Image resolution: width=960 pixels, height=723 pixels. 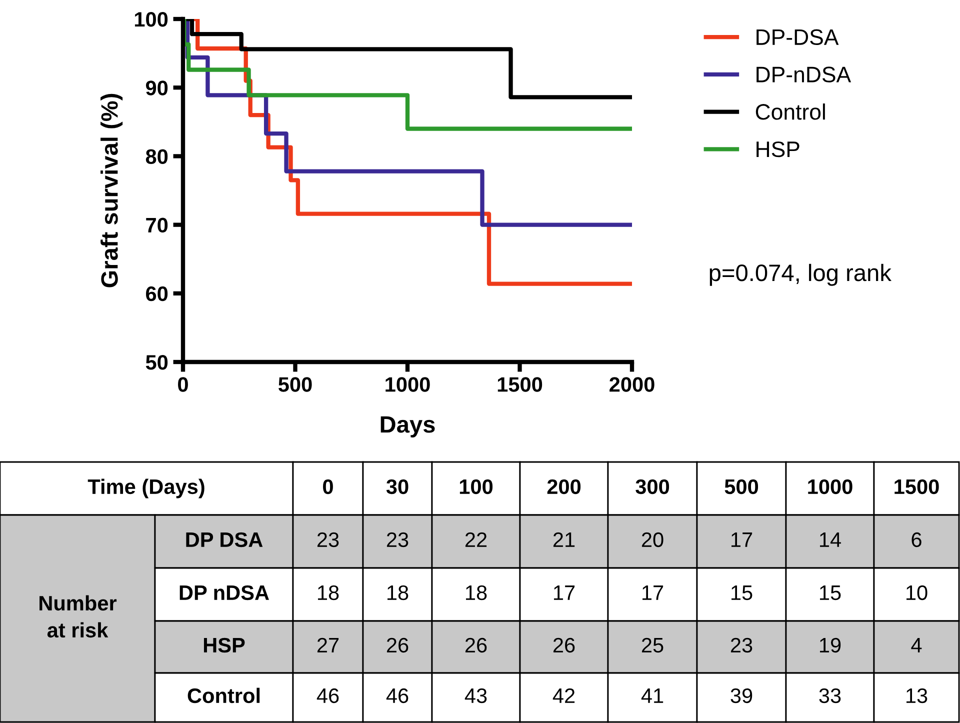 What do you see at coordinates (563, 695) in the screenshot?
I see `data-label: 42` at bounding box center [563, 695].